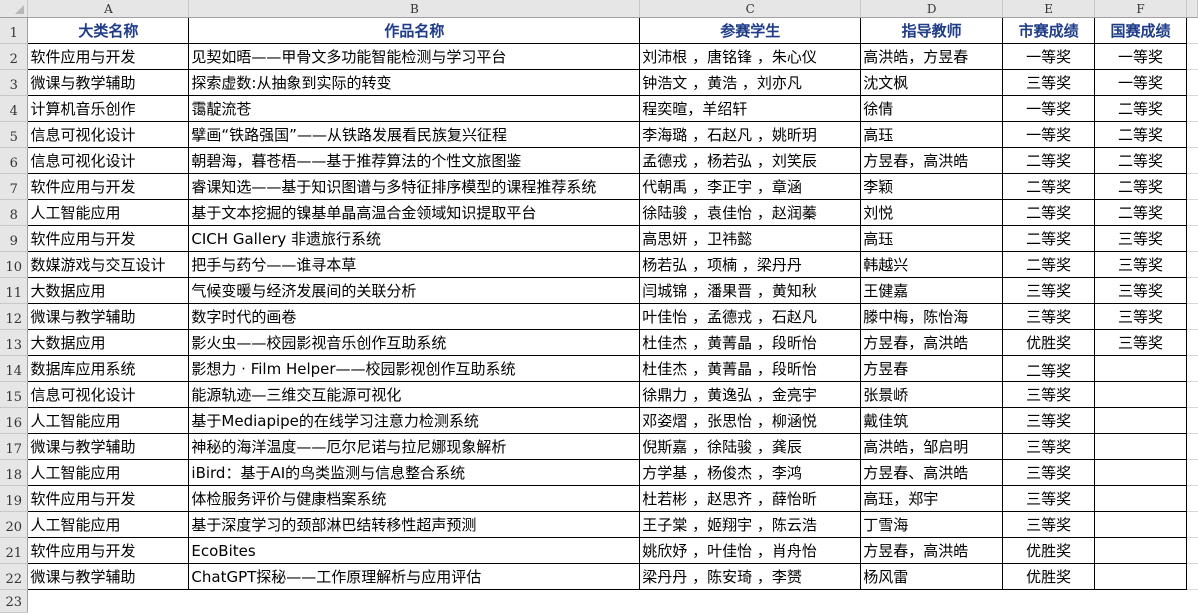 Image resolution: width=1198 pixels, height=613 pixels. What do you see at coordinates (750, 160) in the screenshot?
I see `cell-students: 孟德戎 ，杨若弘 ，刘笑辰` at bounding box center [750, 160].